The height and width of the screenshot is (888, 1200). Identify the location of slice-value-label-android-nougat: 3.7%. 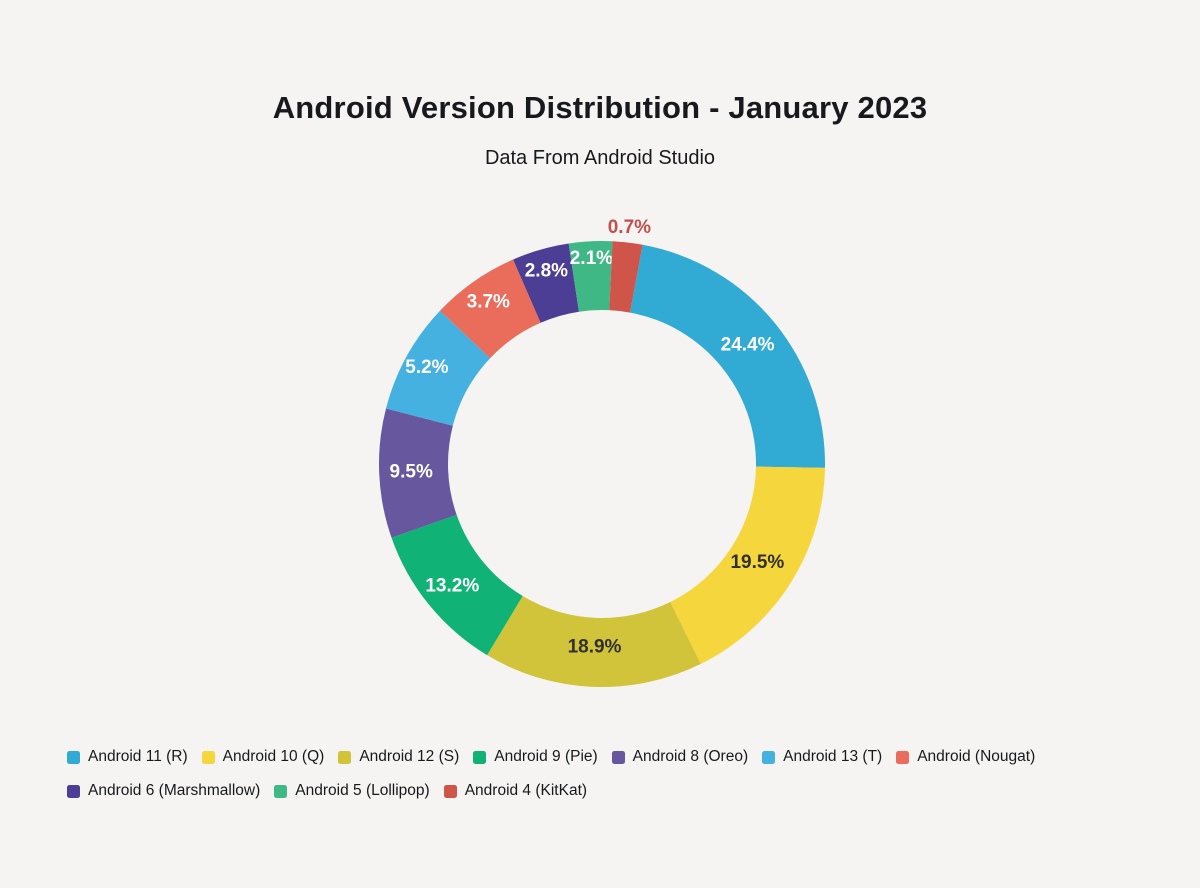
(488, 301).